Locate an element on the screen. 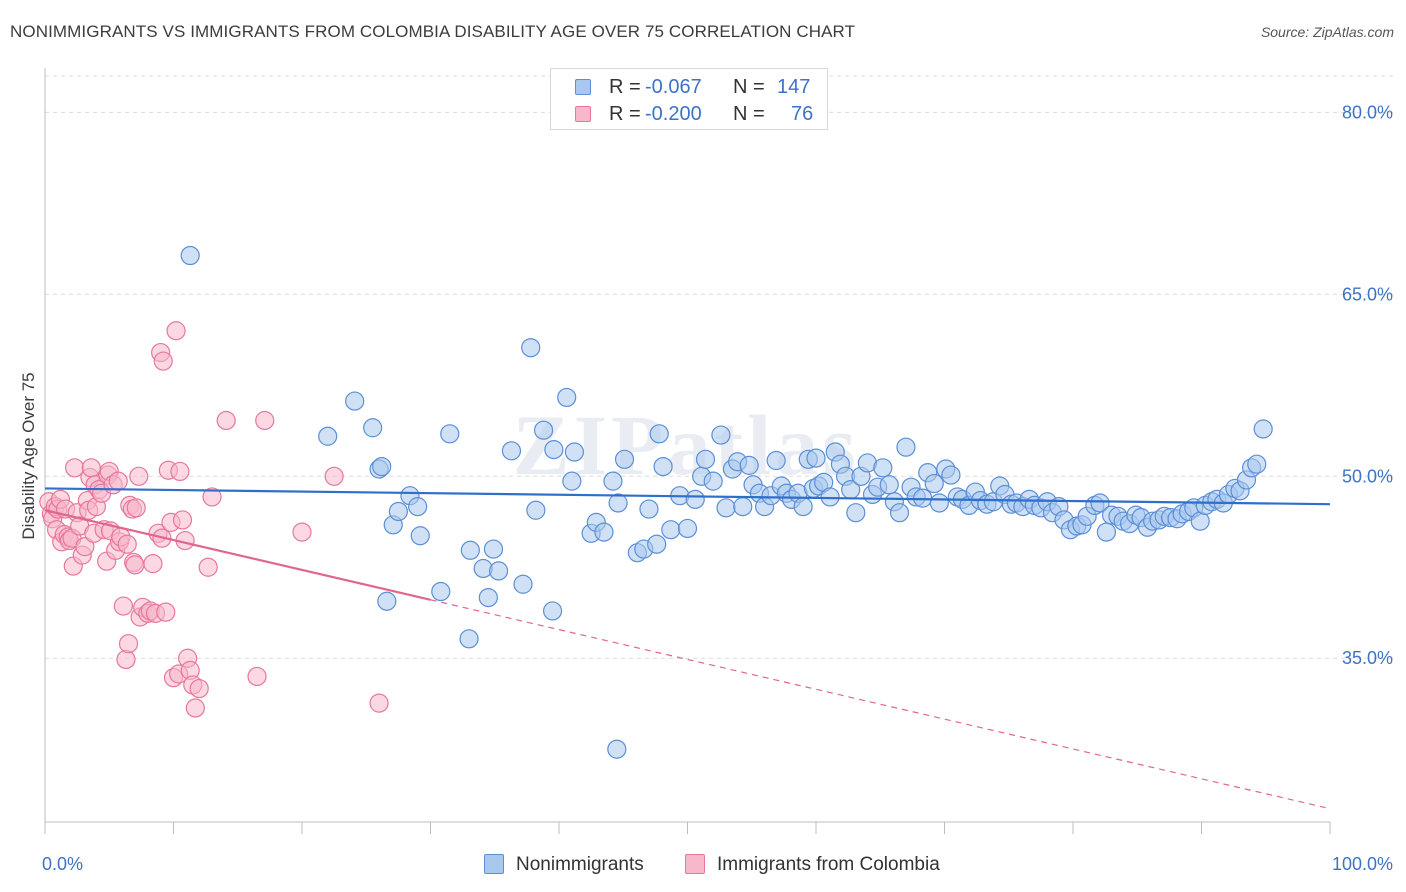 This screenshot has width=1406, height=892. y-axis-label: Disability Age Over 75 is located at coordinates (28, 455).